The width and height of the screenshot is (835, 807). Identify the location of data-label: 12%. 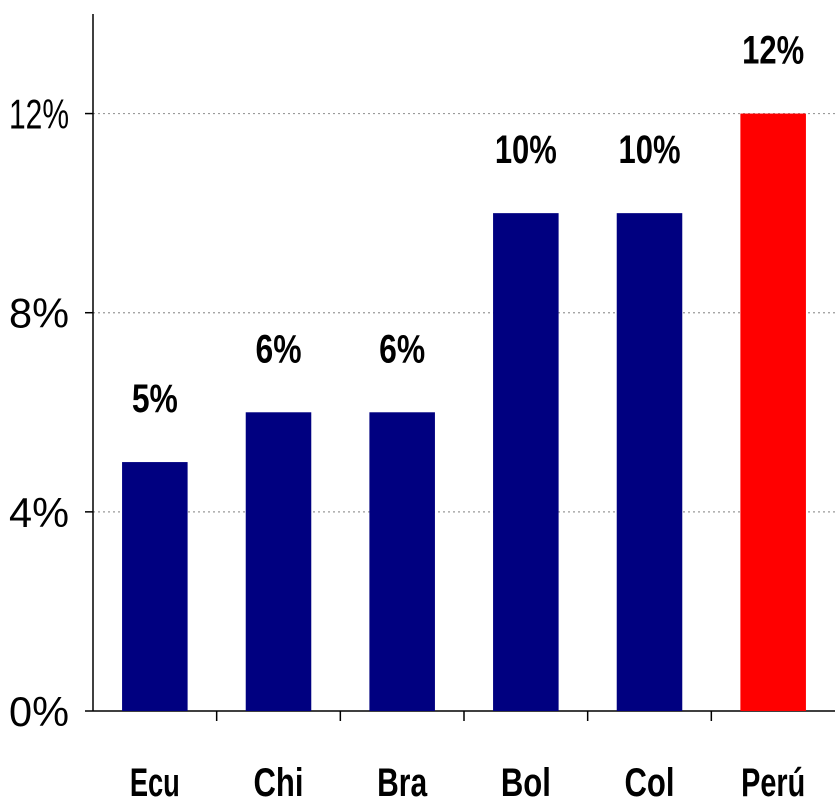
(773, 51).